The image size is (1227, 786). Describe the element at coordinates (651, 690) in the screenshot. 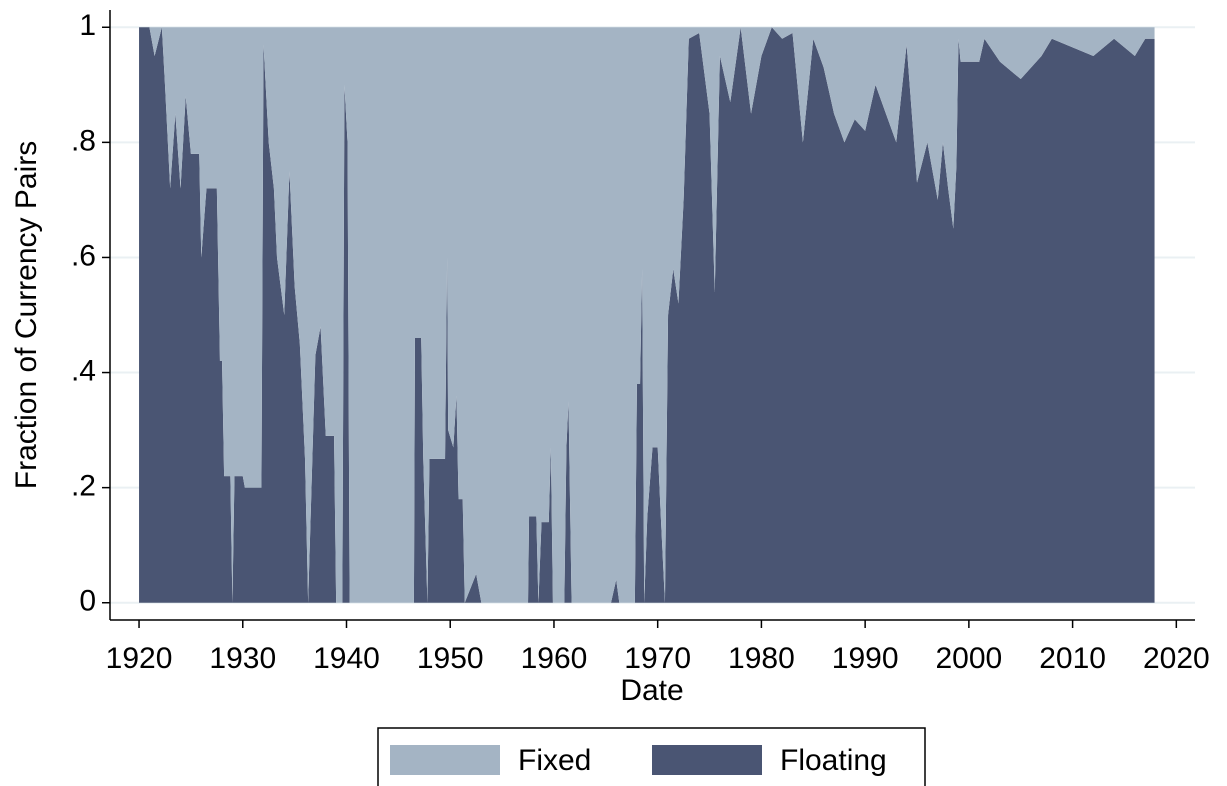

I see `x-axis-title: Date` at that location.